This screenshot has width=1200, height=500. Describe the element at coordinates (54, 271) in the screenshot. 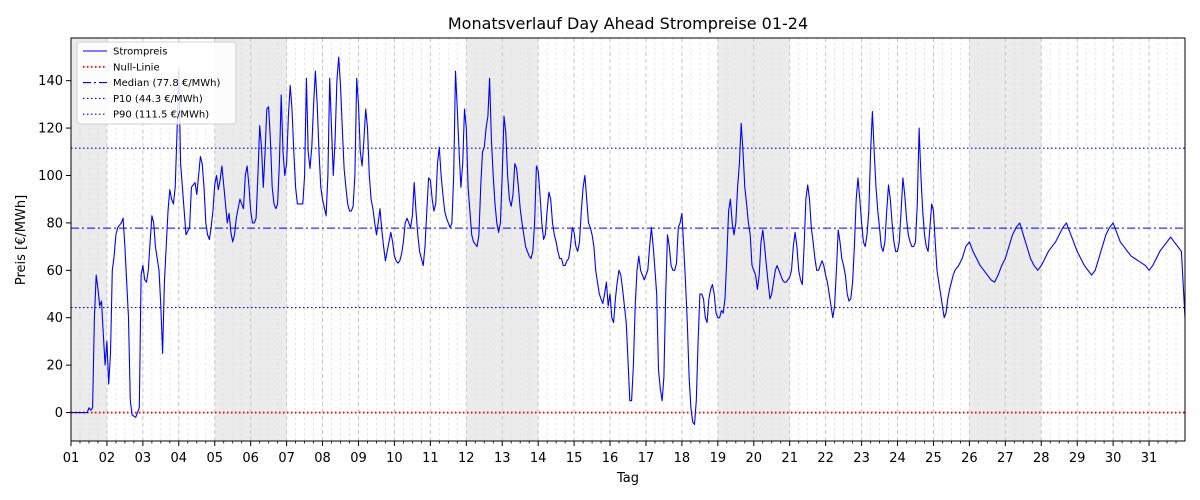

I see `y-tick-label: 60` at that location.